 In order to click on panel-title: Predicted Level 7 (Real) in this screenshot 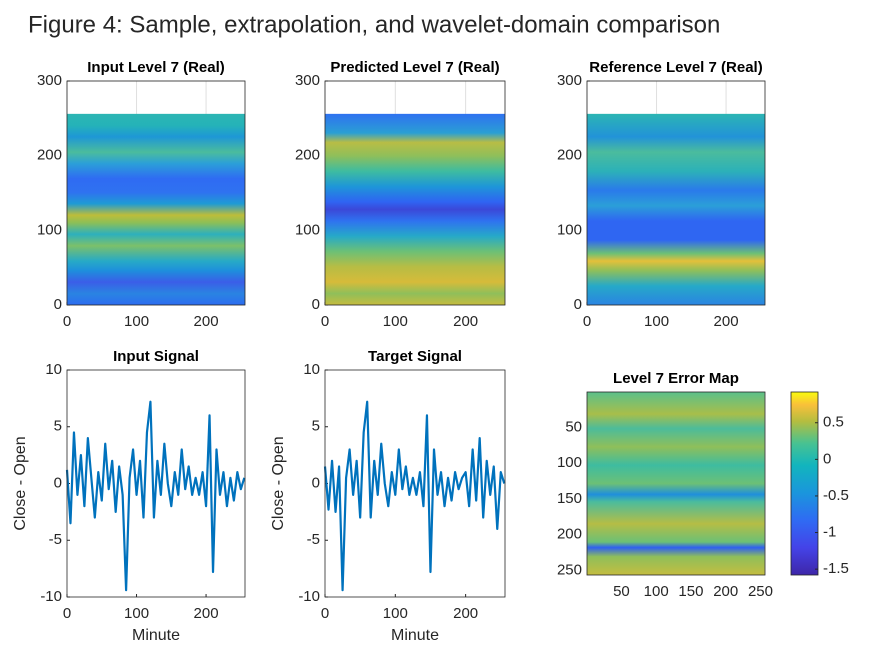, I will do `click(414, 67)`.